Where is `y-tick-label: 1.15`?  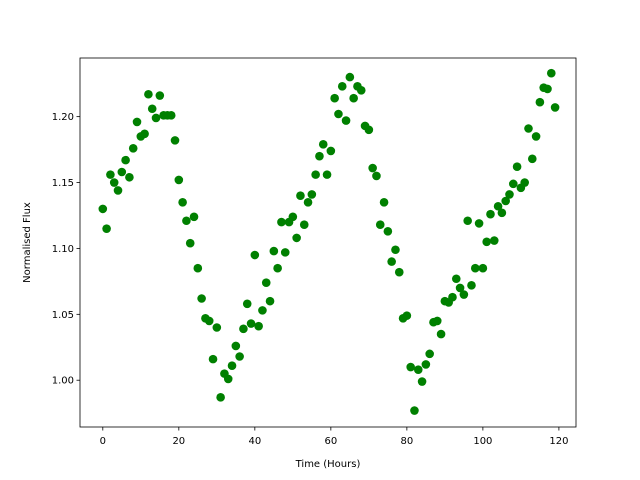 y-tick-label: 1.15 is located at coordinates (63, 183).